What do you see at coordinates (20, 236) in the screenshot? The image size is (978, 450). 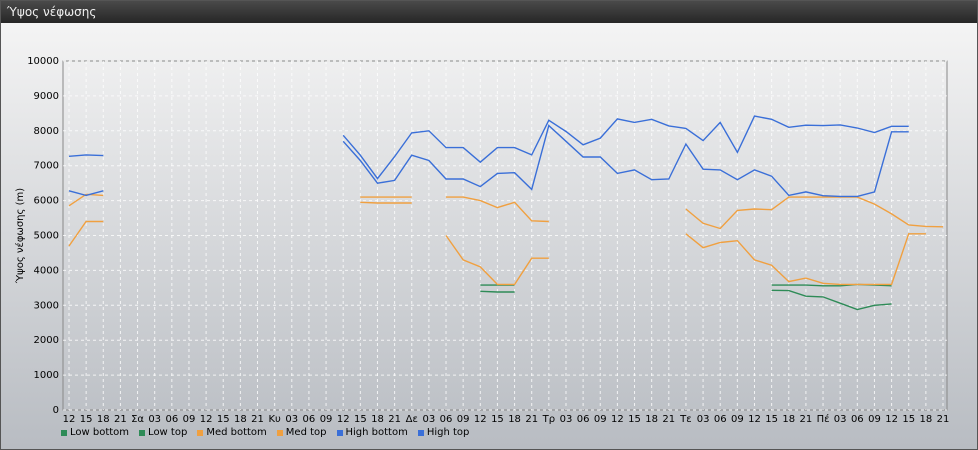 I see `y-axis-label: Ύψος νέφωσης (m)` at bounding box center [20, 236].